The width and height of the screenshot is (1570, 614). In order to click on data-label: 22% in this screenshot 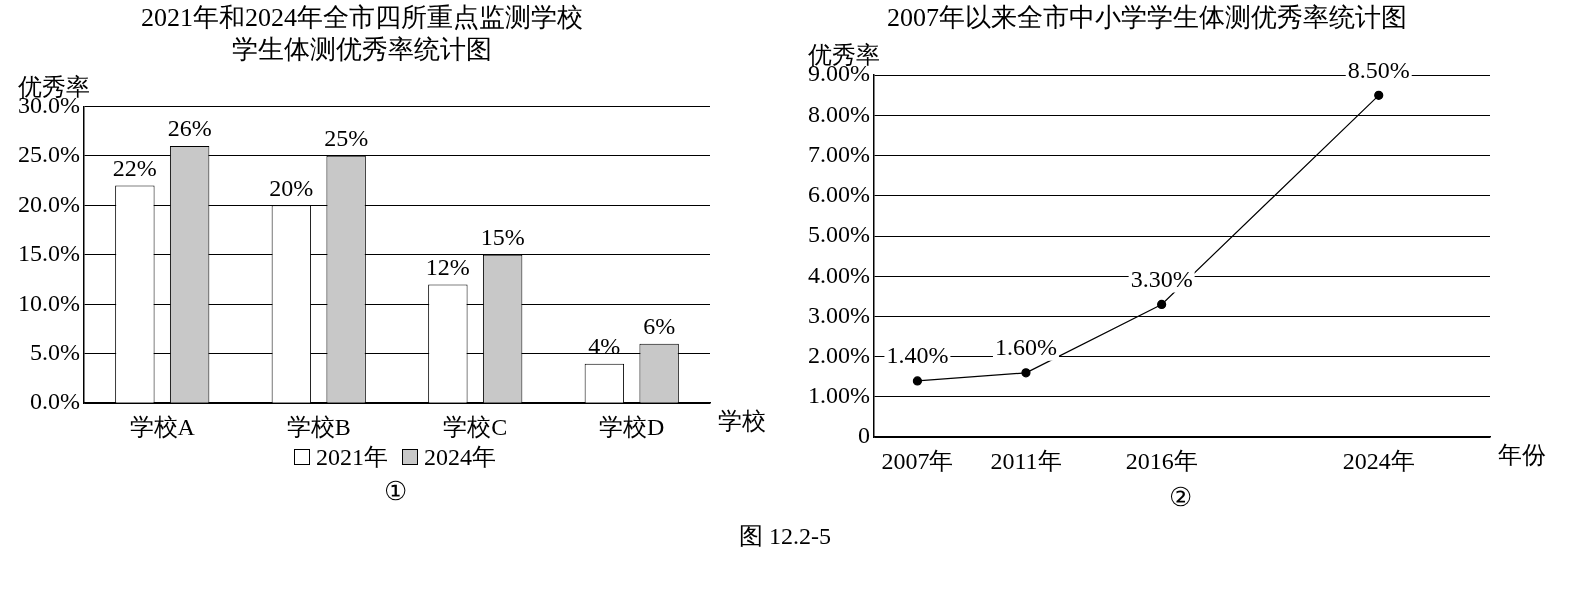, I will do `click(134, 167)`.